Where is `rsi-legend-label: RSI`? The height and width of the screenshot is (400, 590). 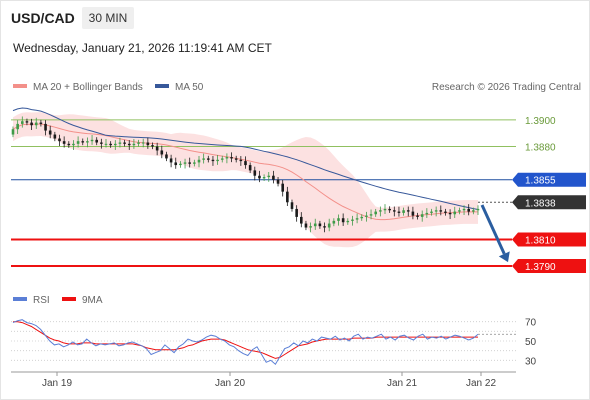
rsi-legend-label: RSI is located at coordinates (41, 300).